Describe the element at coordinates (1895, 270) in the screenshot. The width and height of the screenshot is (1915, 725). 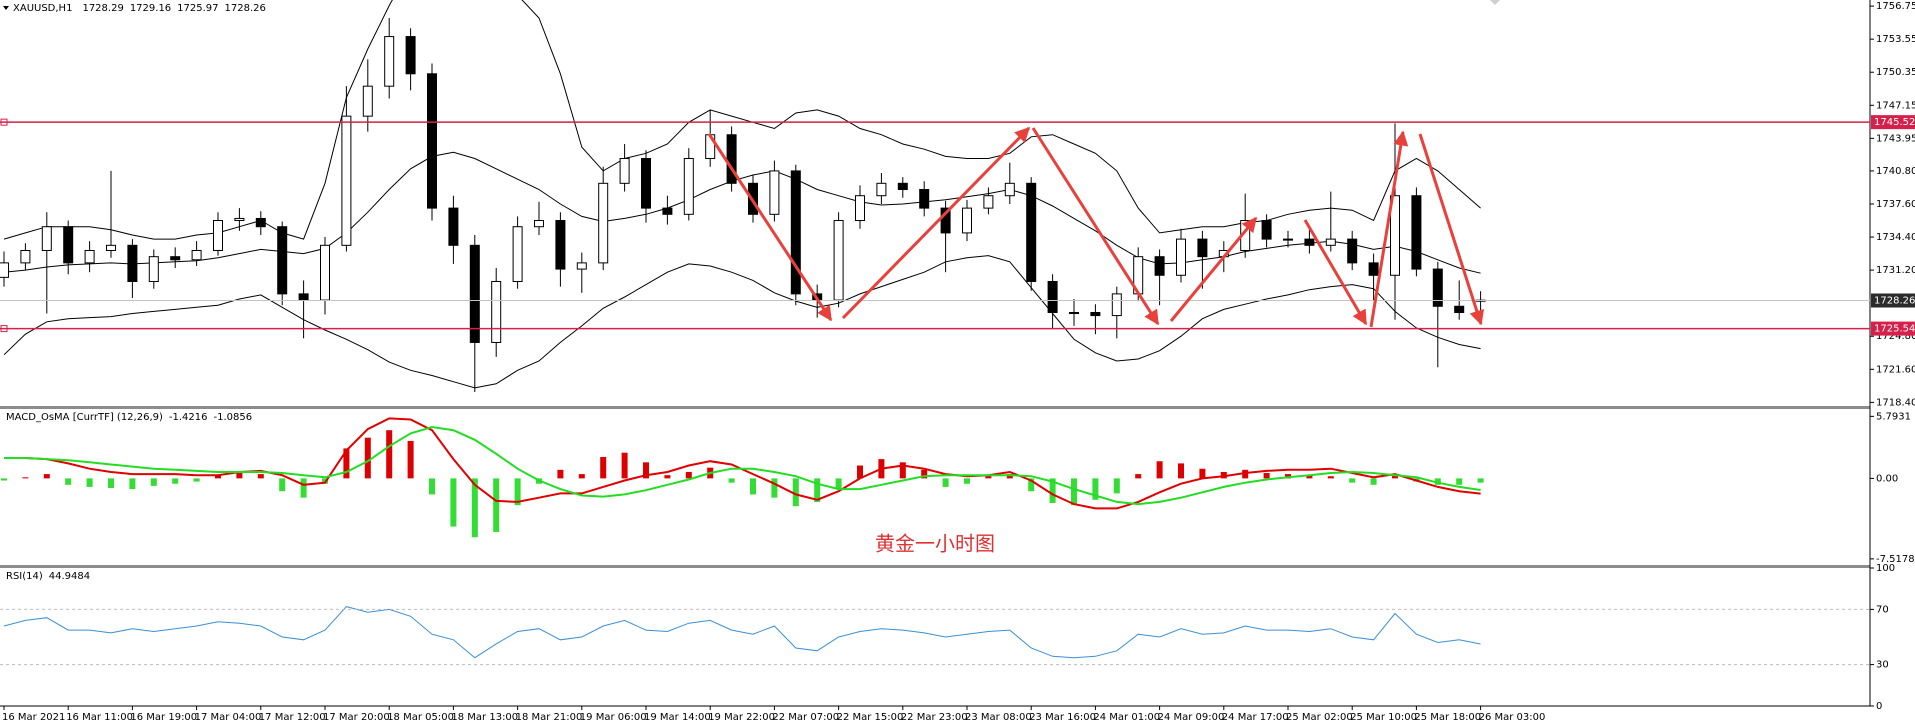
I see `y-tick-label: 1731.20` at that location.